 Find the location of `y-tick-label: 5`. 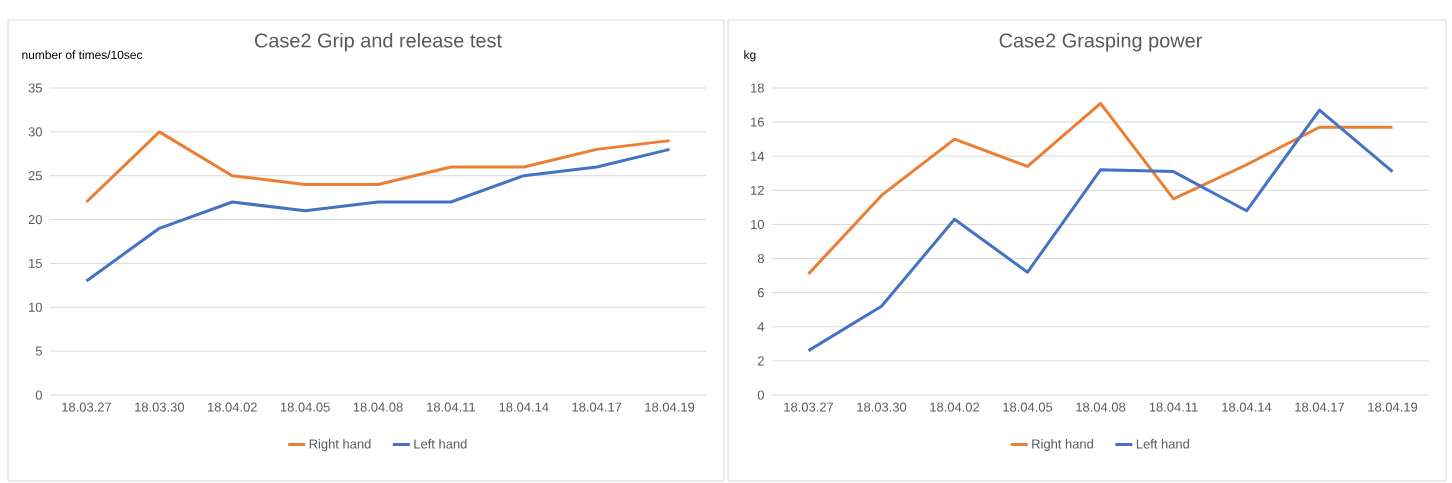

y-tick-label: 5 is located at coordinates (38, 351).